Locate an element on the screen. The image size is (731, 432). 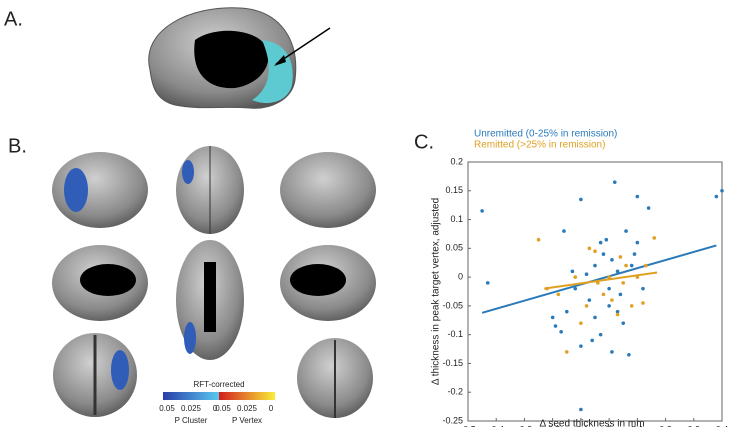
y-tick-label: 0.1 is located at coordinates (456, 219).